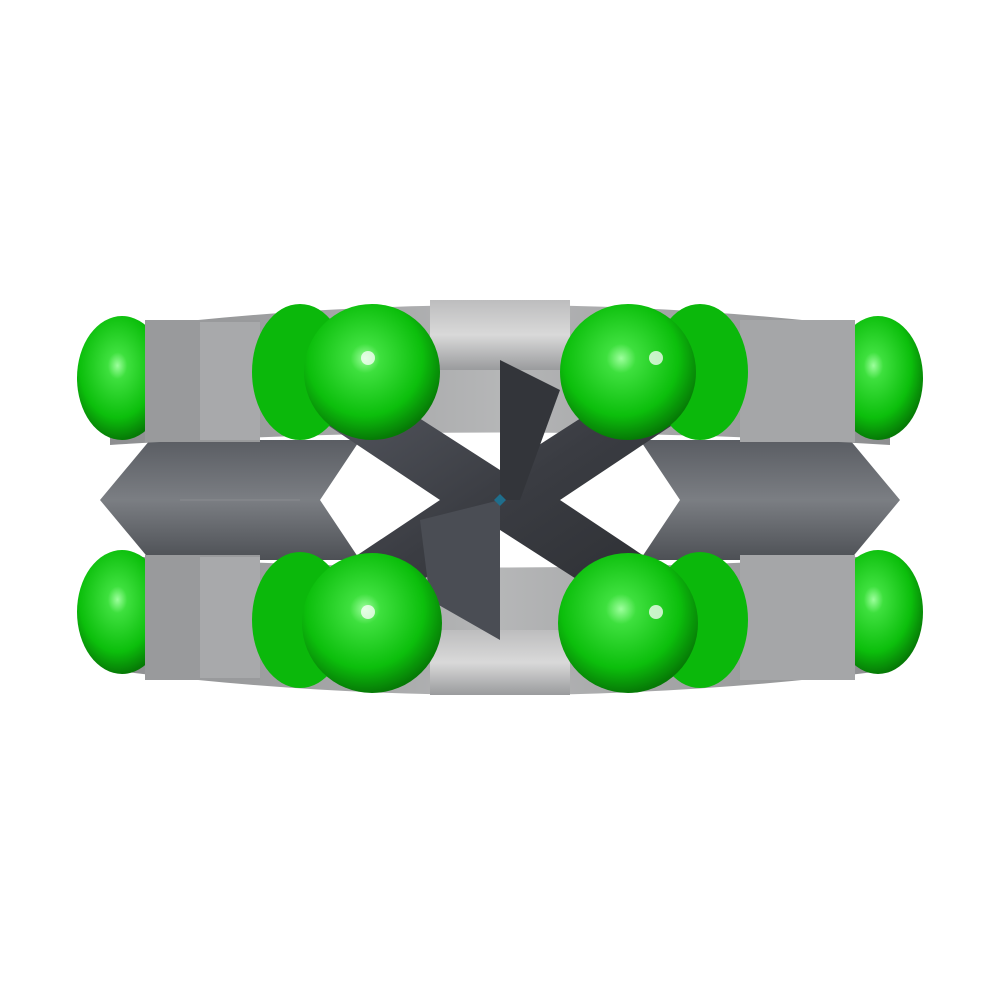 The height and width of the screenshot is (1000, 1000). What do you see at coordinates (372, 372) in the screenshot?
I see `chlorine-atom-top-left` at bounding box center [372, 372].